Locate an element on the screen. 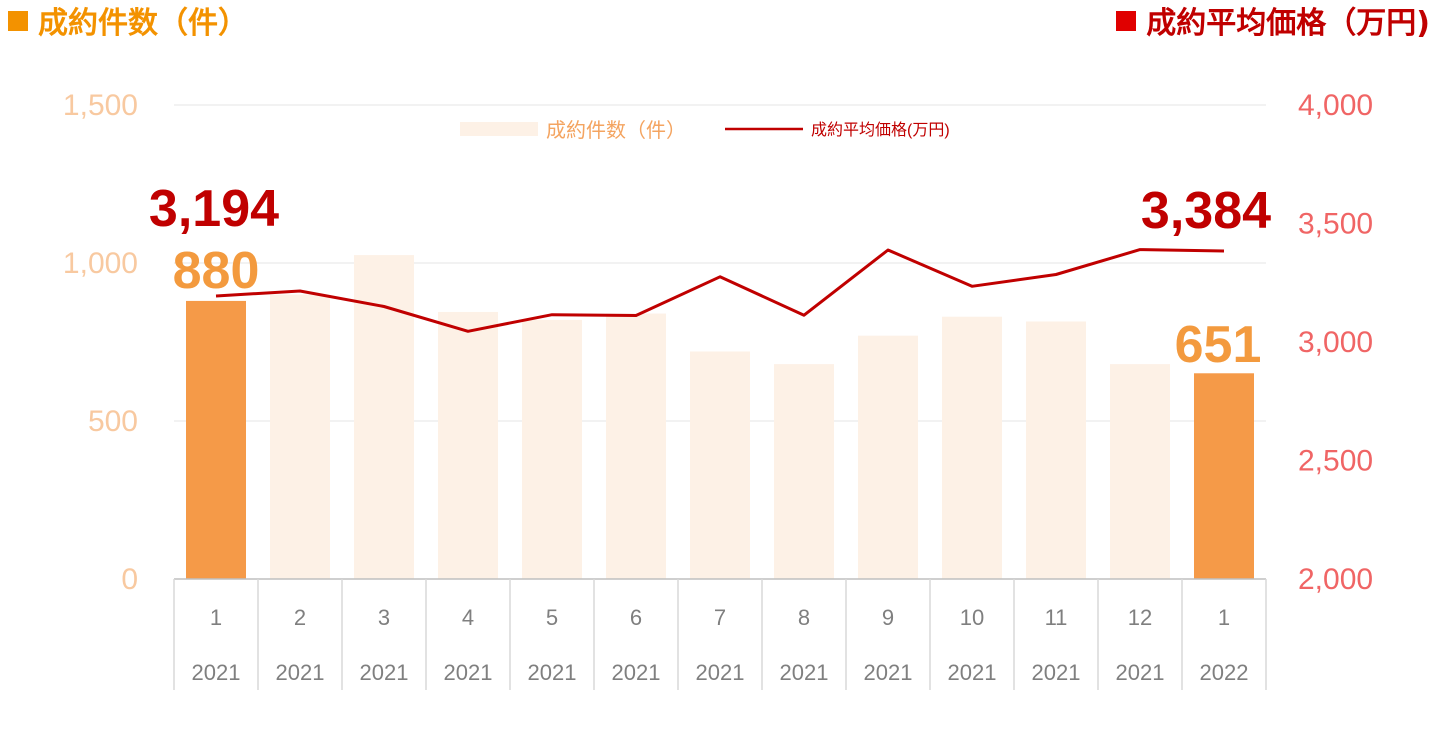 Image resolution: width=1440 pixels, height=738 pixels. right-tick-label: 3,000 is located at coordinates (1335, 342).